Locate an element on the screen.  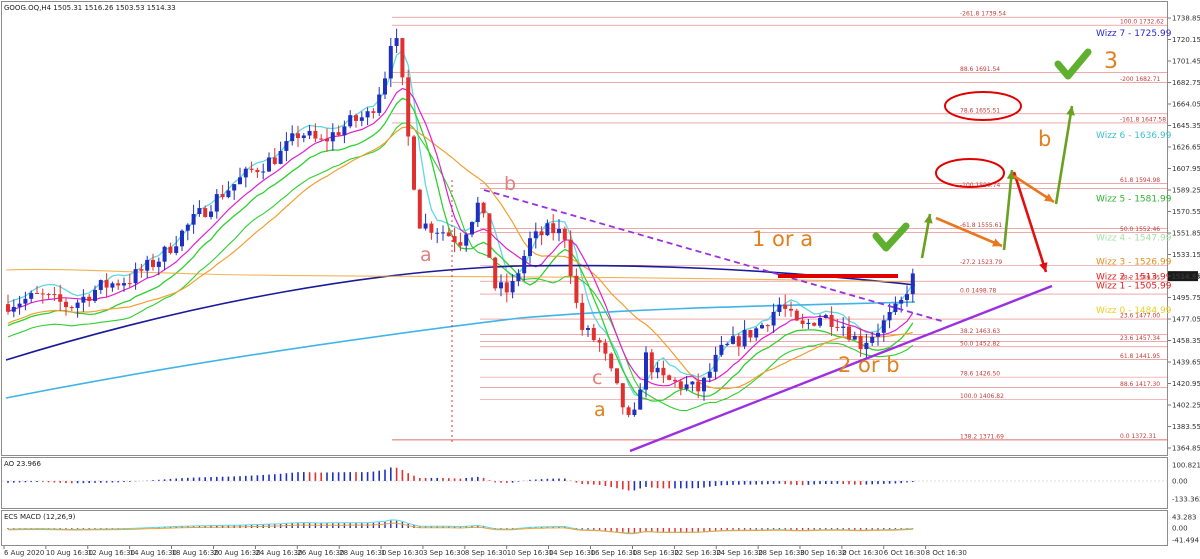
macd-line is located at coordinates (460, 527).